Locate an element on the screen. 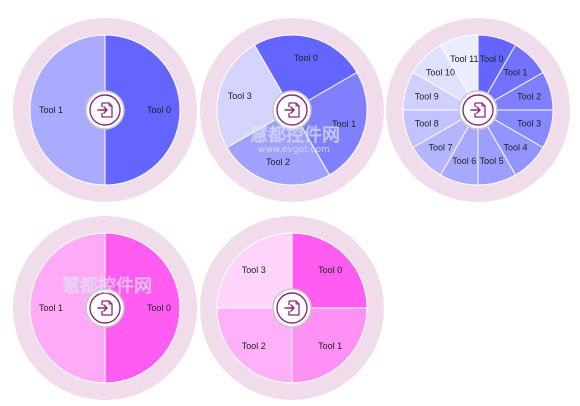  radial-menu-3: Tool 0 Tool 1 is located at coordinates (105, 308).